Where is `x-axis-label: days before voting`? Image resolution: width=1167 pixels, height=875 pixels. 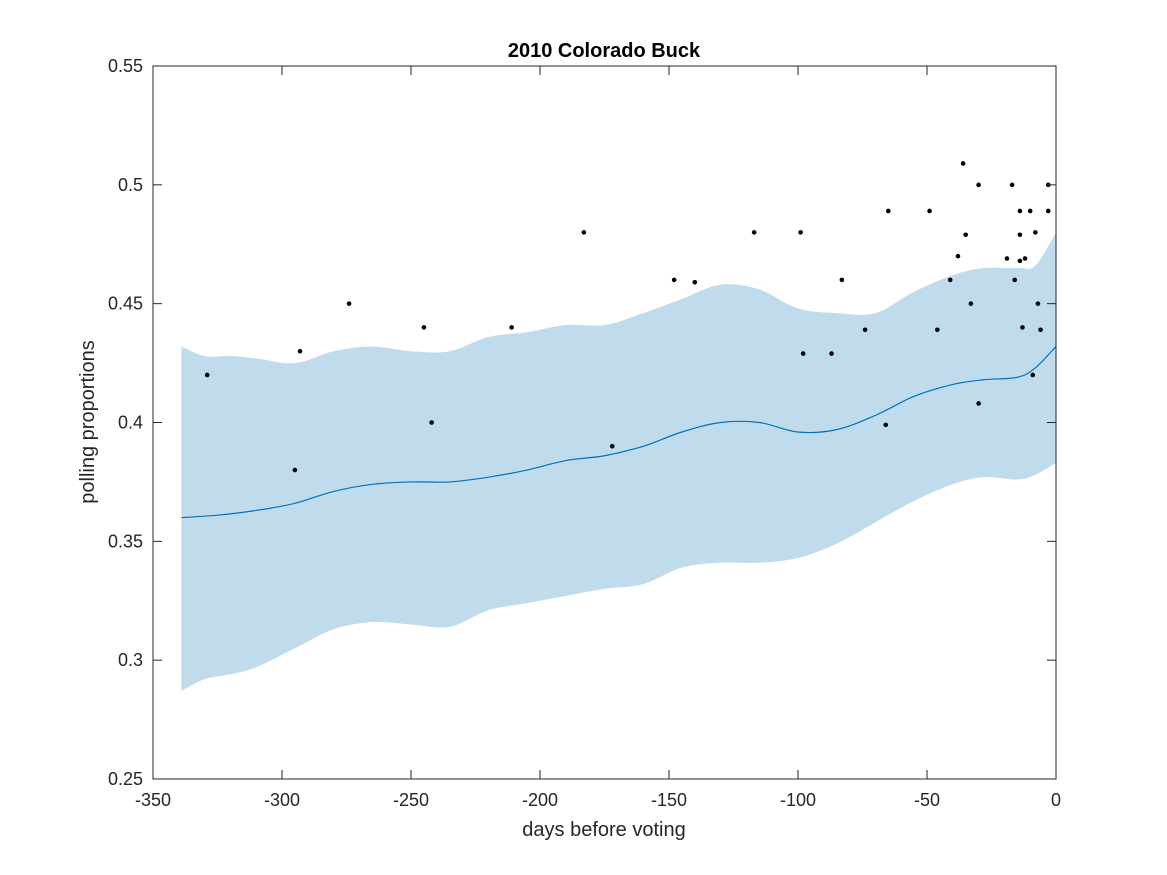 x-axis-label: days before voting is located at coordinates (603, 830).